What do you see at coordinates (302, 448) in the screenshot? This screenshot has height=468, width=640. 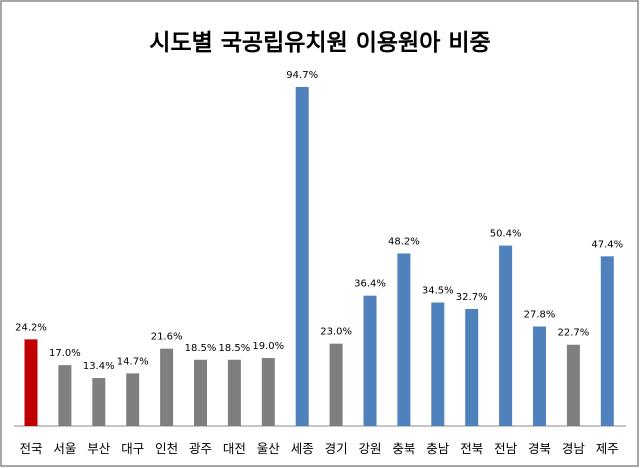 I see `x-tick-label: 세종` at bounding box center [302, 448].